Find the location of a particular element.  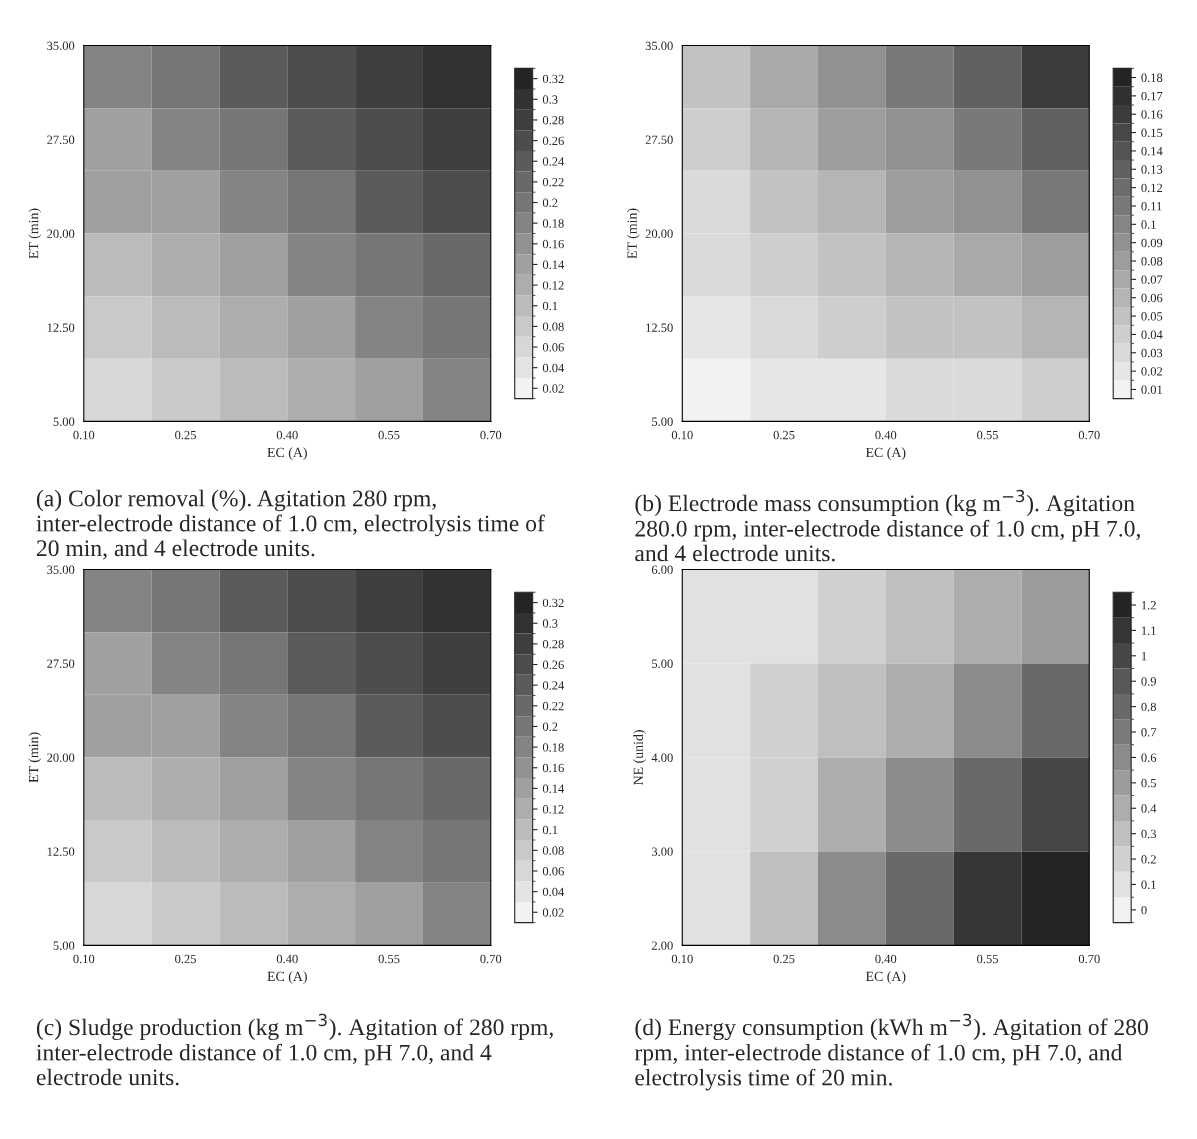

color-bar-label: 0.13 is located at coordinates (1152, 169).